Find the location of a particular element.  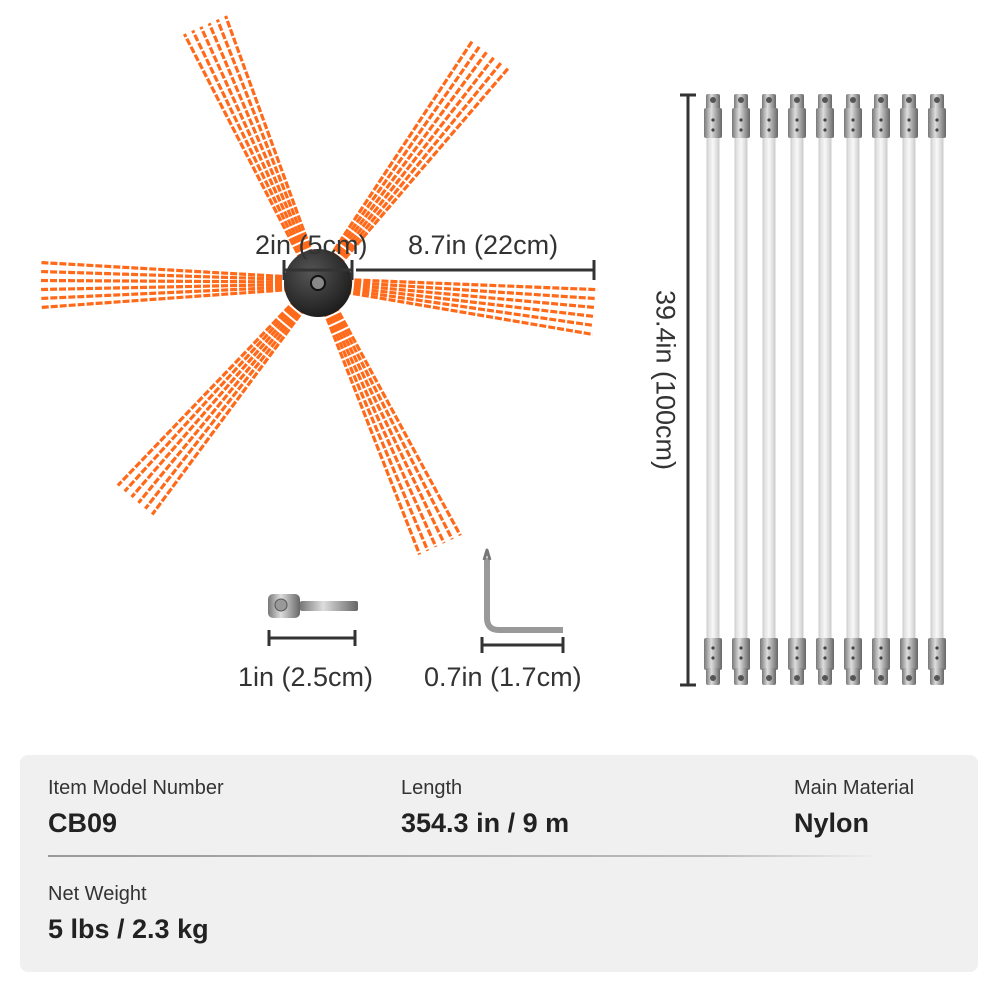

spec-value-material: Nylon is located at coordinates (832, 823).